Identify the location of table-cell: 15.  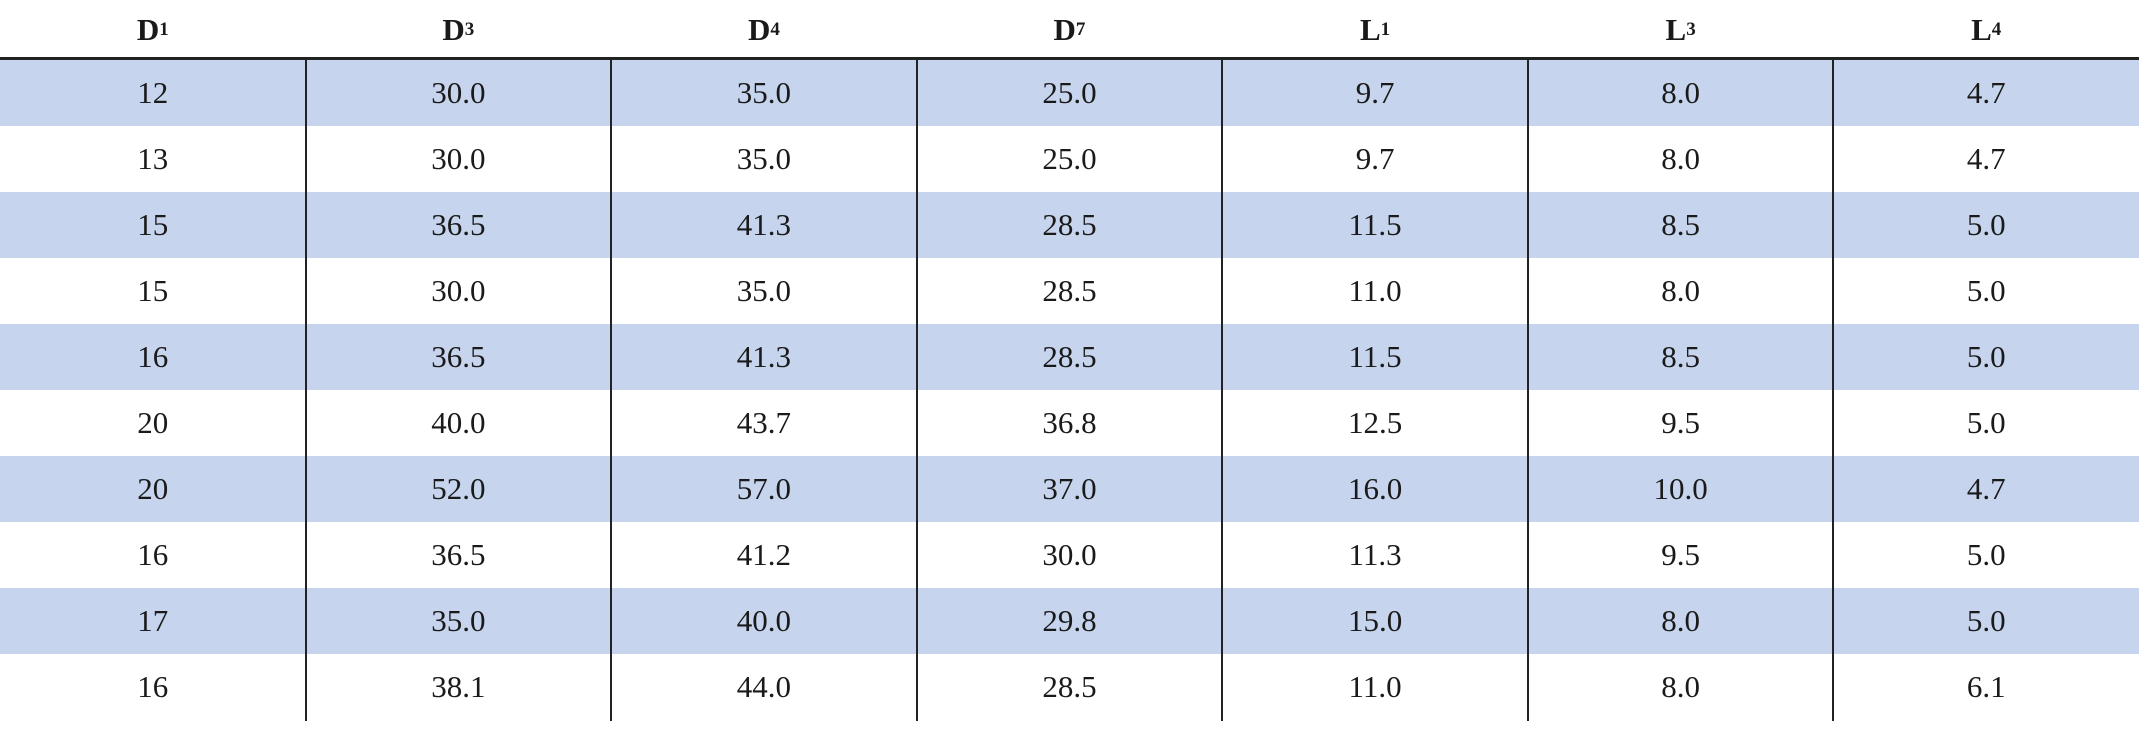
(153, 290).